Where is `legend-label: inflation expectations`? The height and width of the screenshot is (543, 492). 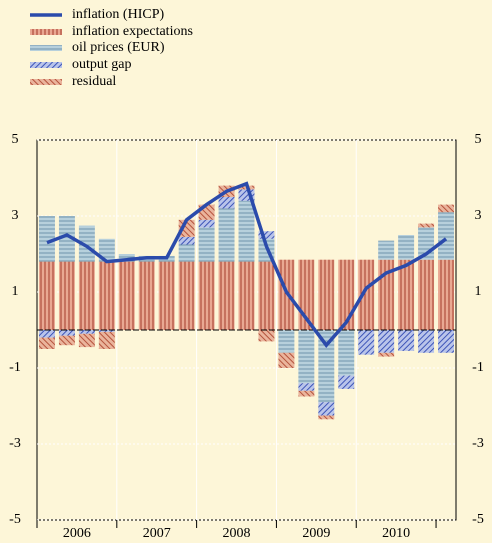 legend-label: inflation expectations is located at coordinates (132, 31).